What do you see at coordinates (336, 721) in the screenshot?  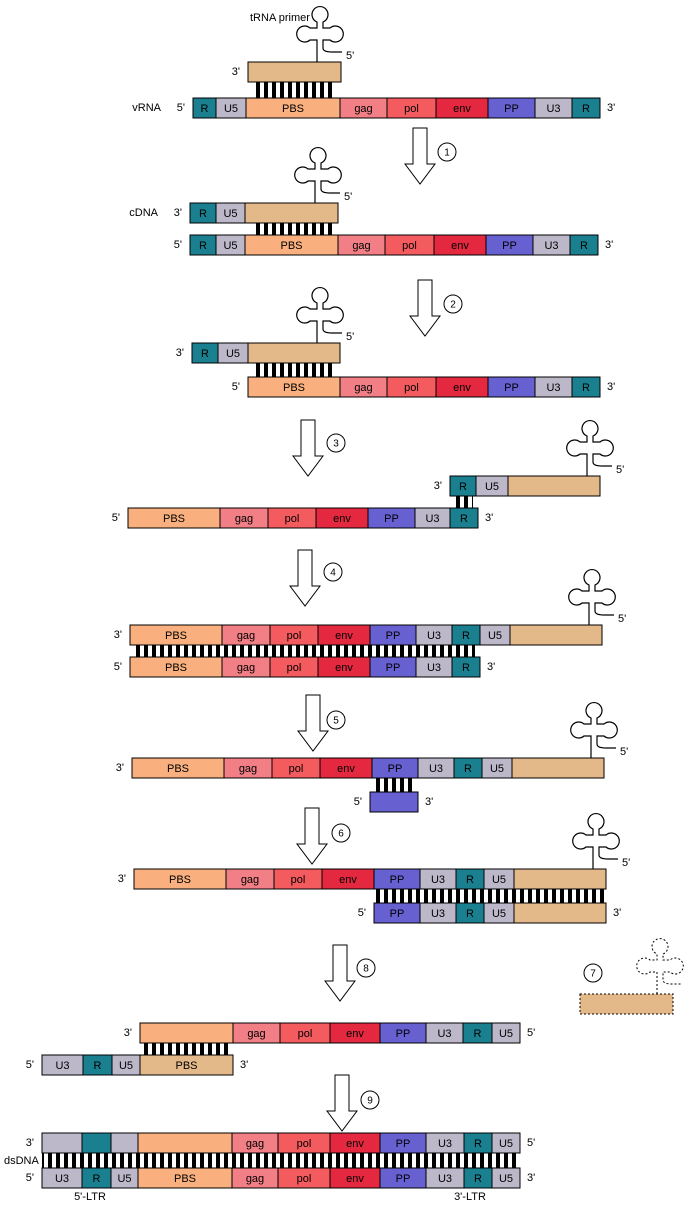 I see `step-number: 5` at bounding box center [336, 721].